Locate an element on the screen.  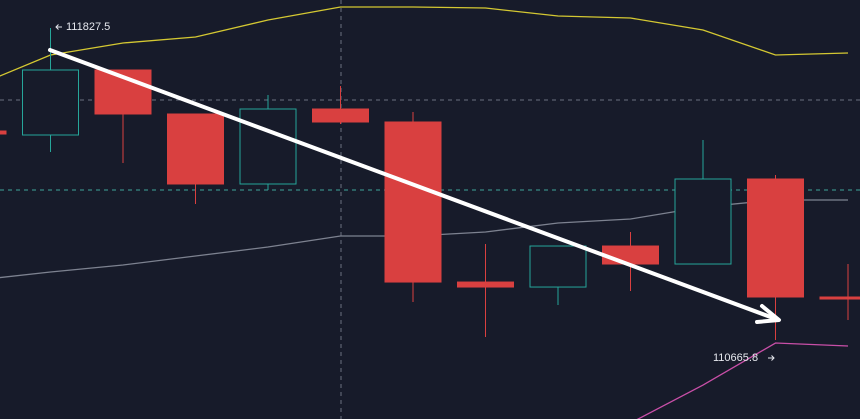
band-line is located at coordinates (742, 380).